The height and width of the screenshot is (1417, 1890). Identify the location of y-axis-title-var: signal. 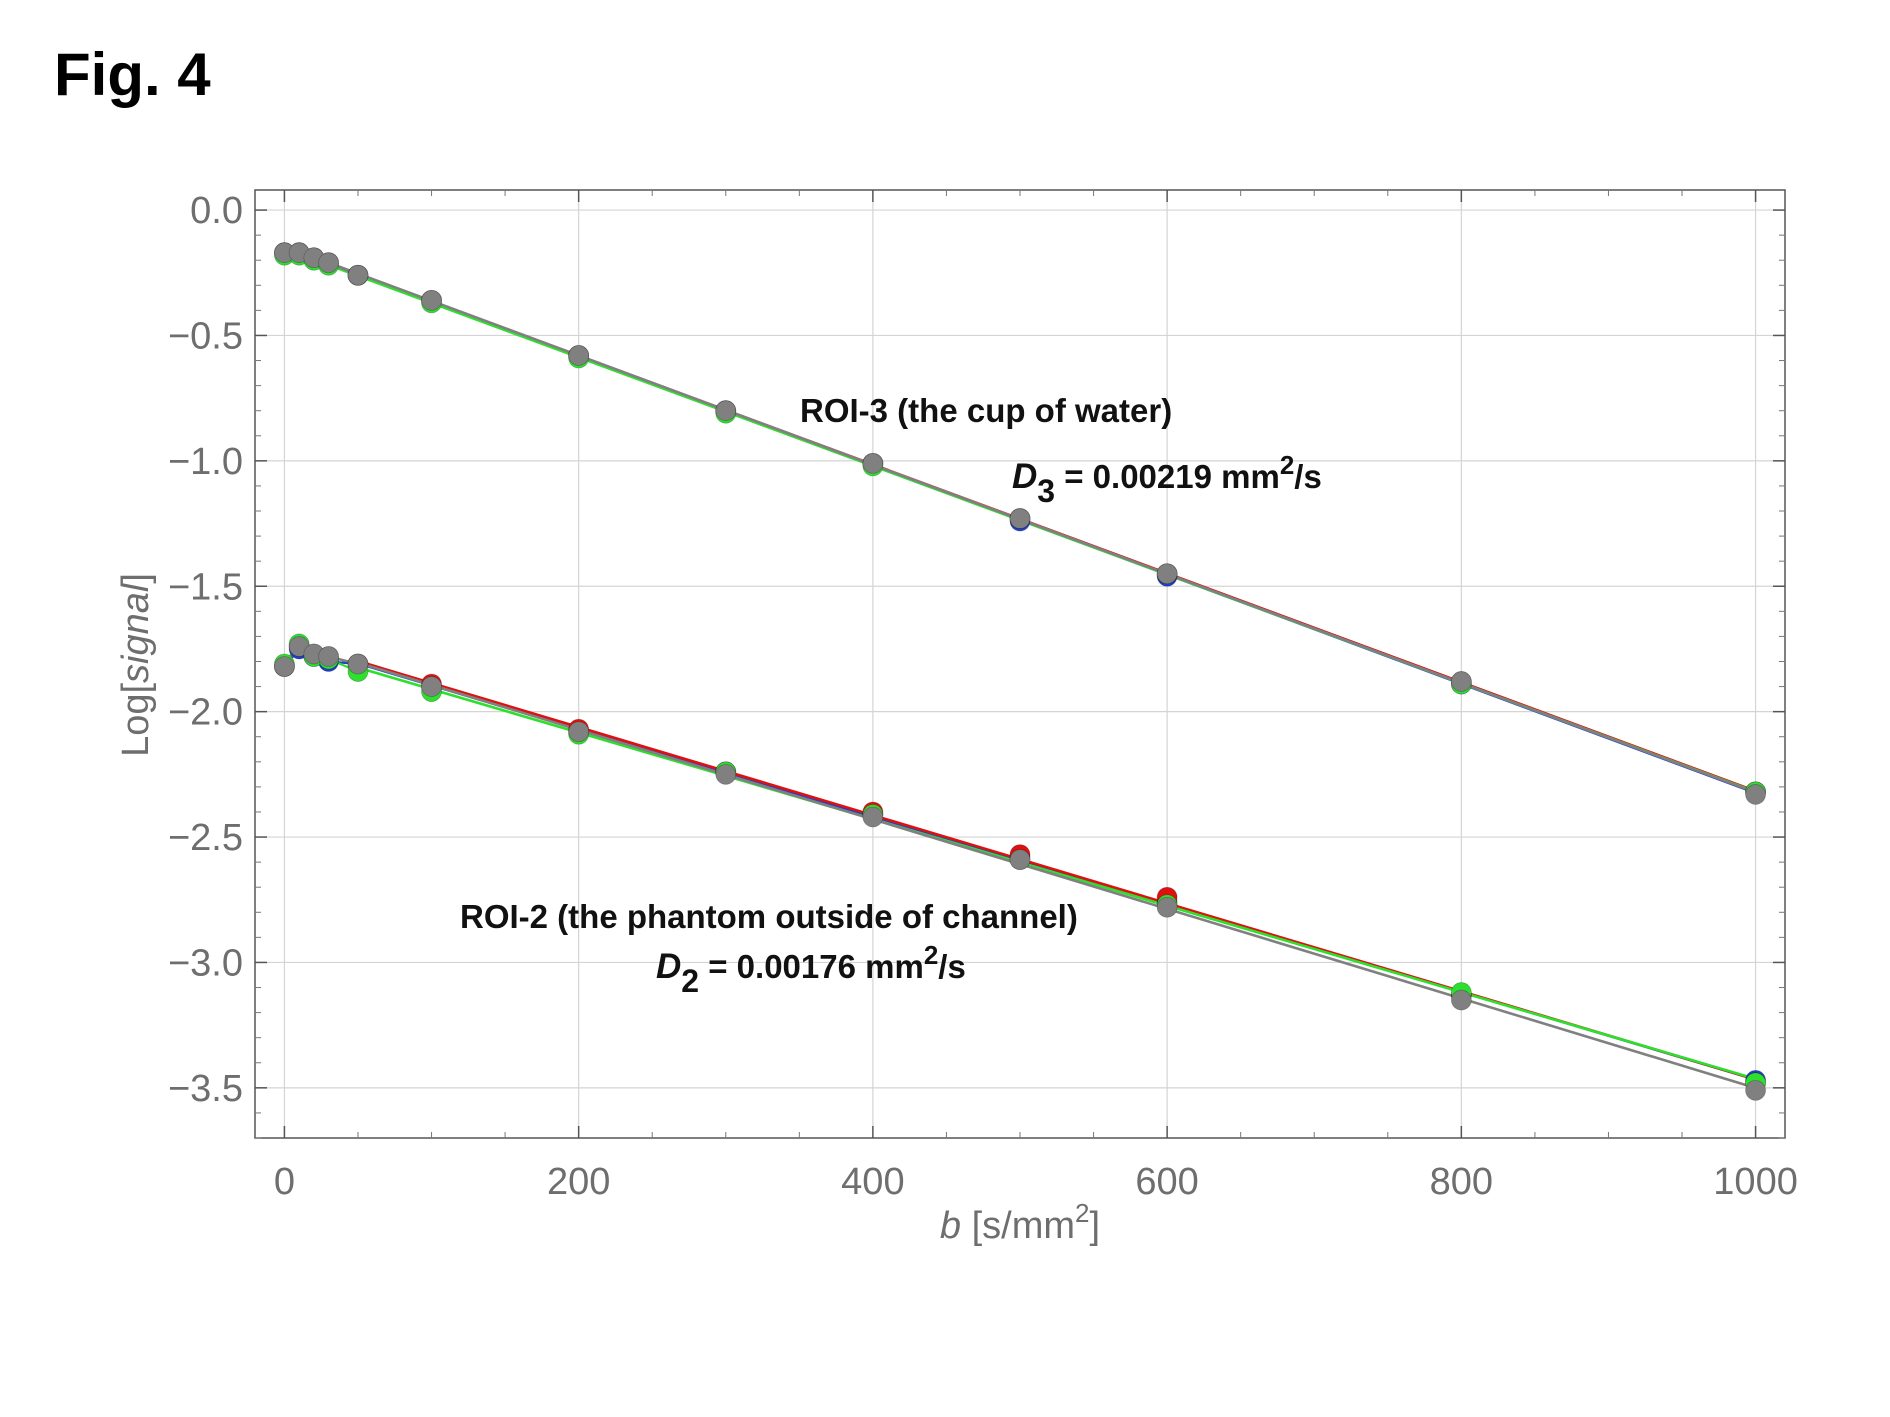
(136, 632).